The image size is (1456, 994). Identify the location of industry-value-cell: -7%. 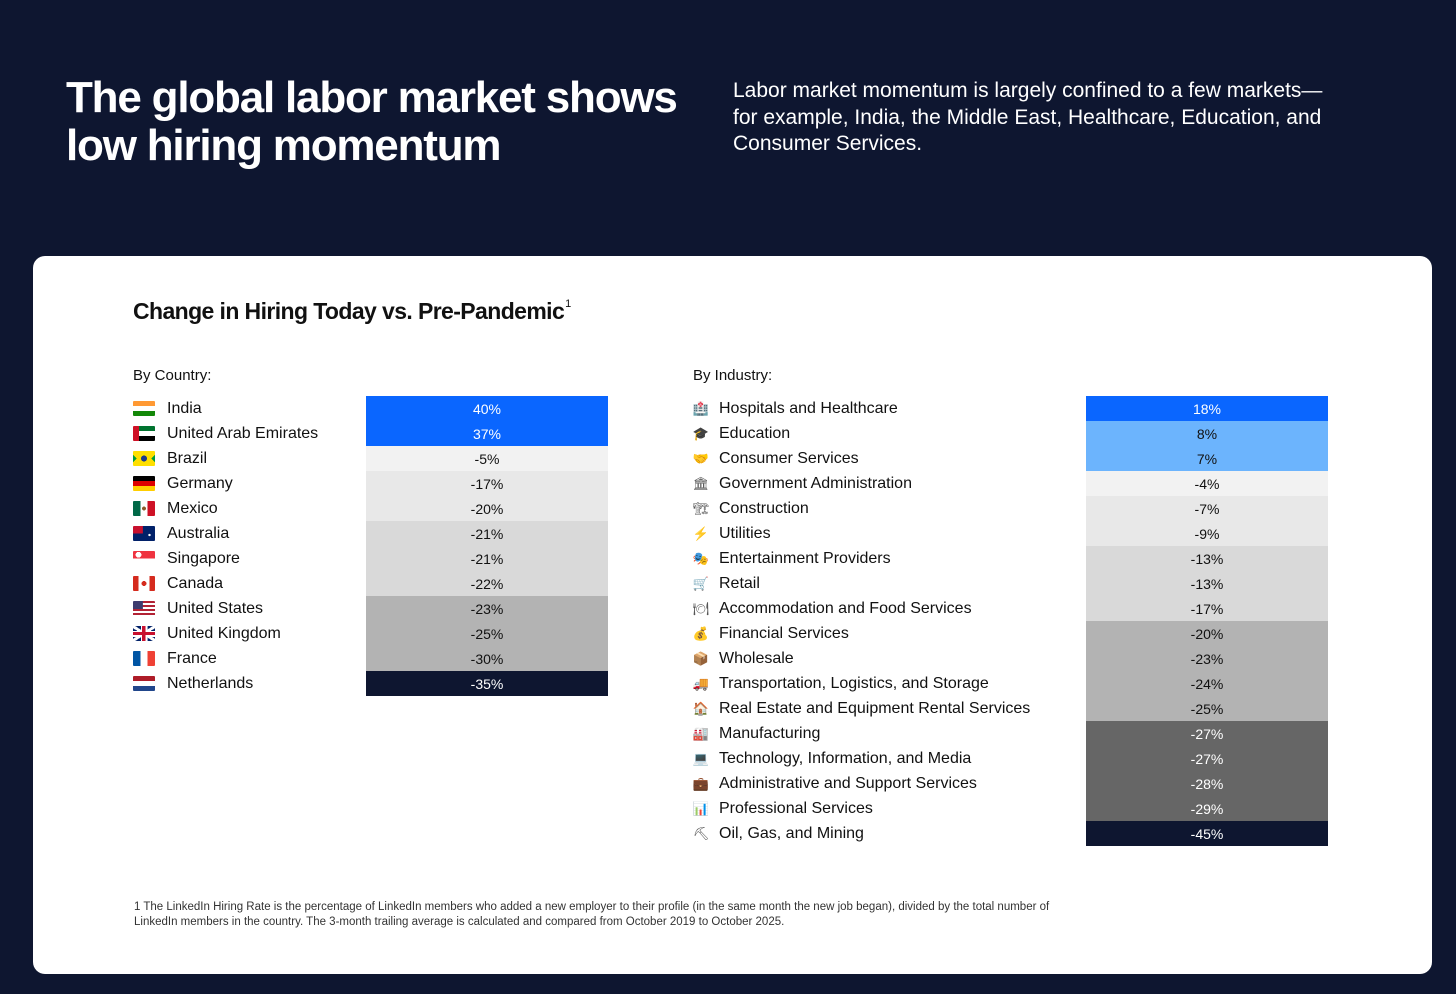
(1207, 508).